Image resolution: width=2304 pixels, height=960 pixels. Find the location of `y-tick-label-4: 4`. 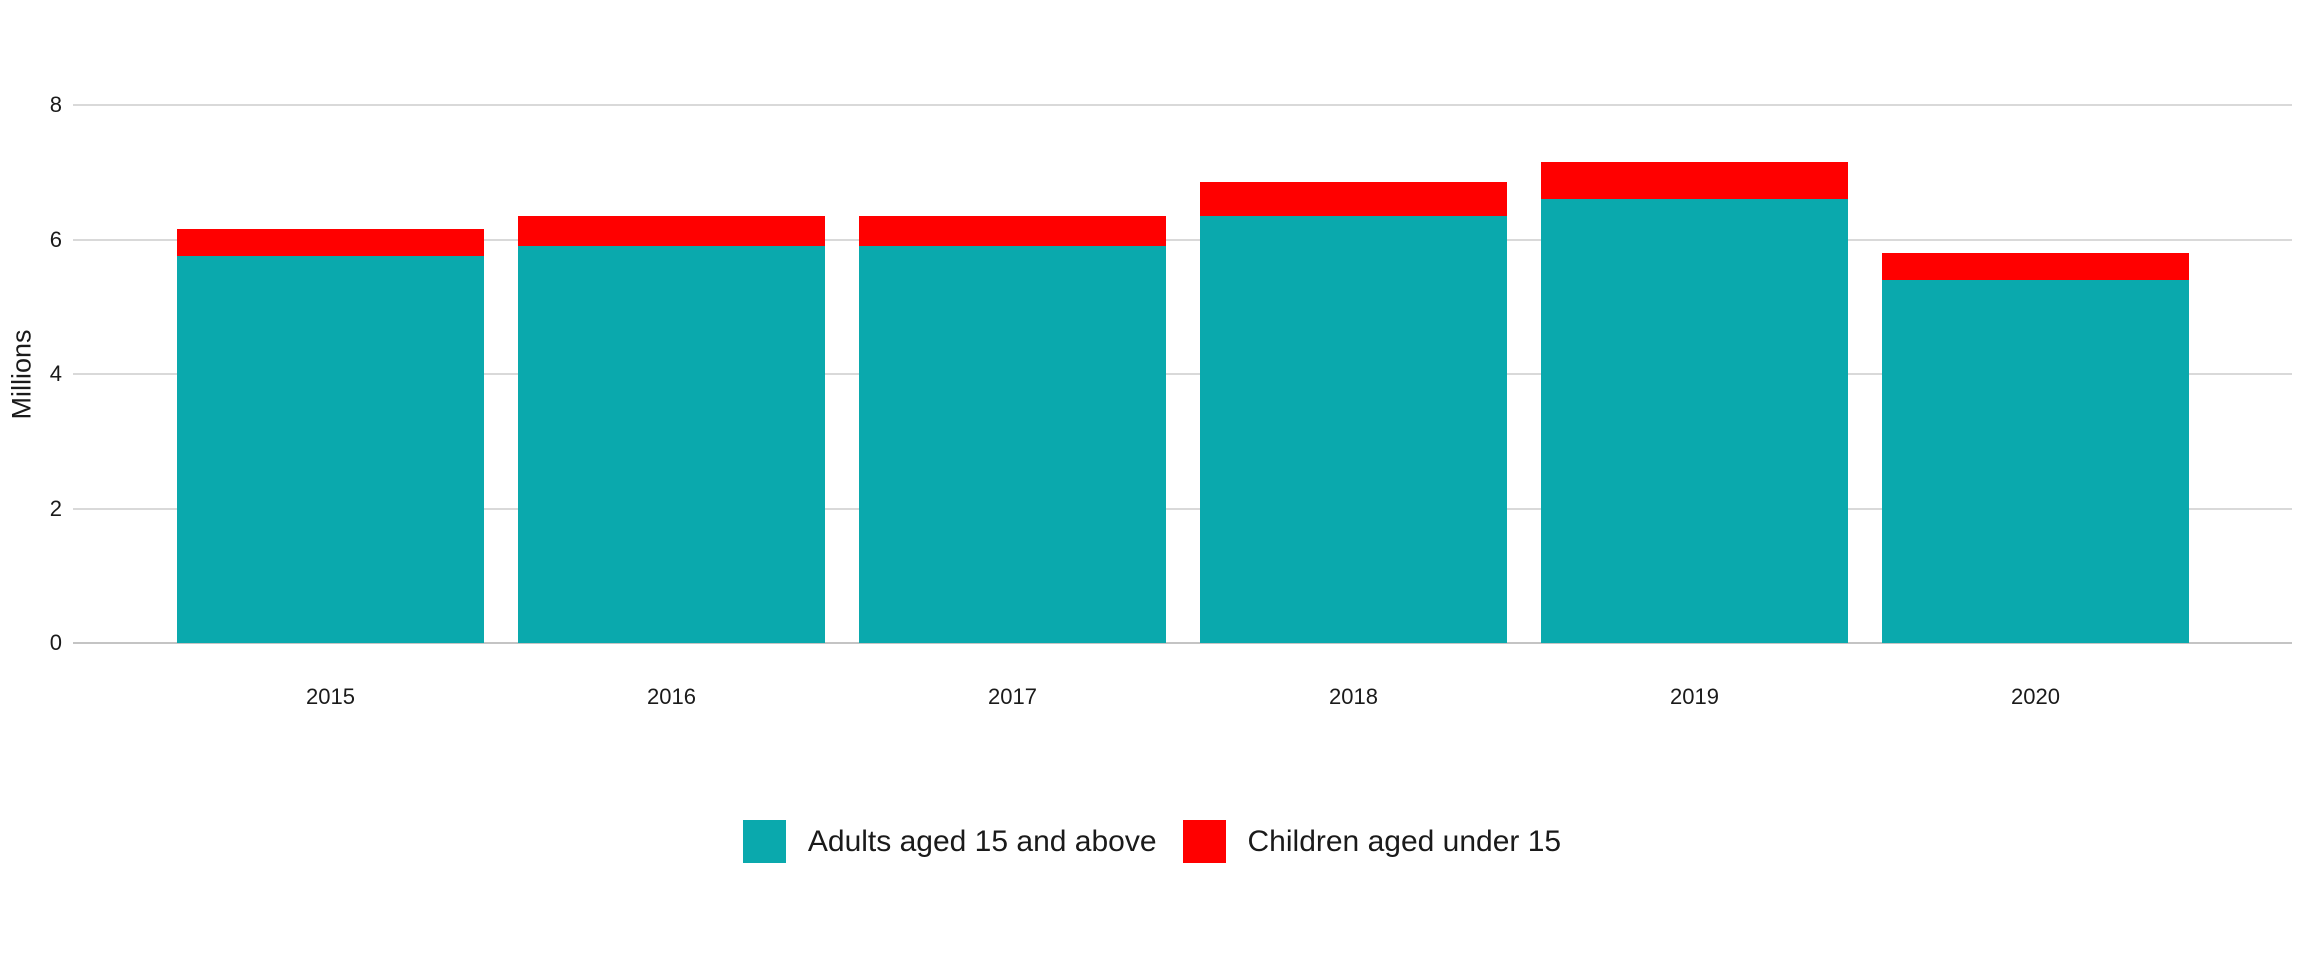

y-tick-label-4: 4 is located at coordinates (55, 373).